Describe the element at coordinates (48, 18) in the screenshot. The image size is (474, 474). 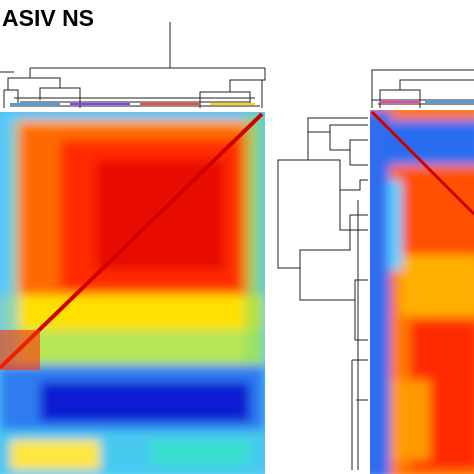
I see `figure-title: ASIV NS` at that location.